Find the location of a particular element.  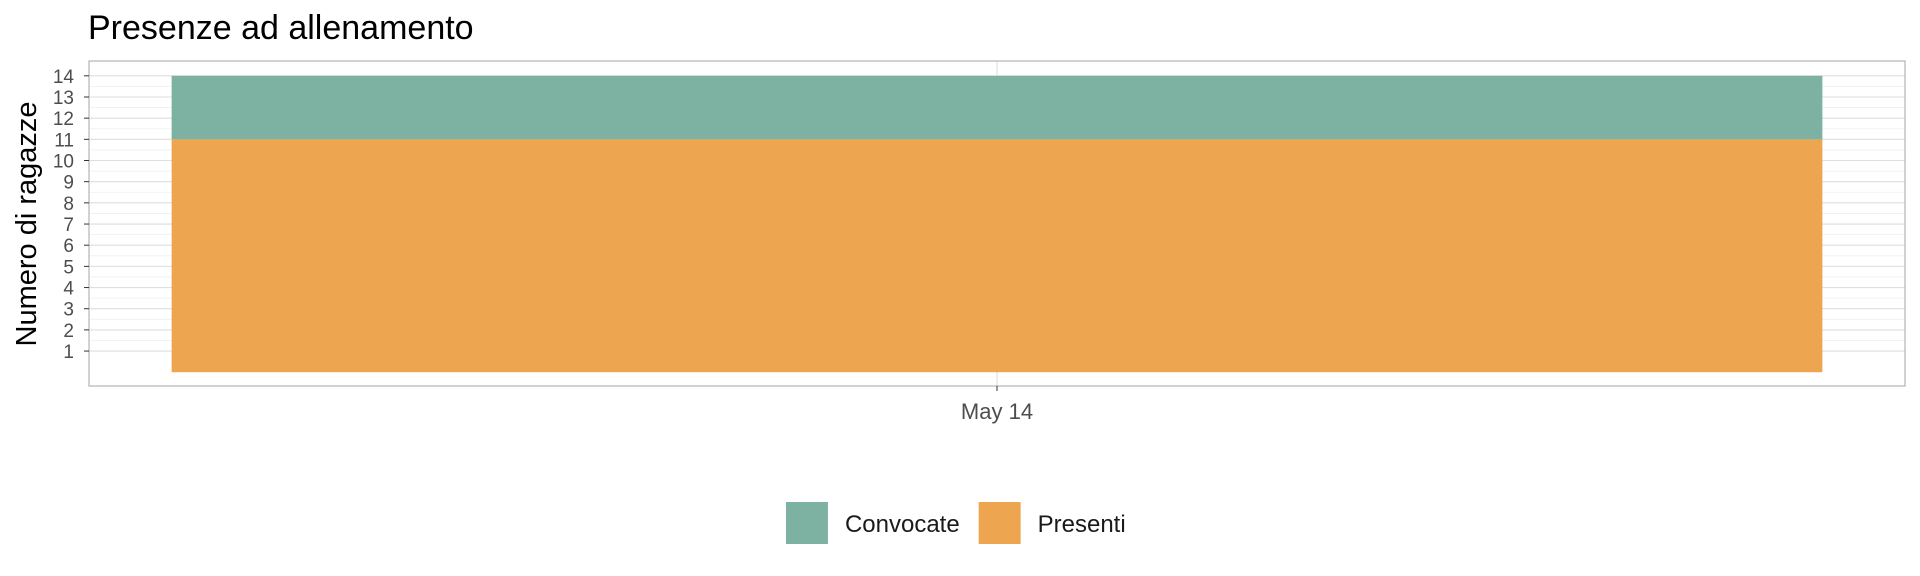

legend: Convocate Presenti is located at coordinates (955, 523).